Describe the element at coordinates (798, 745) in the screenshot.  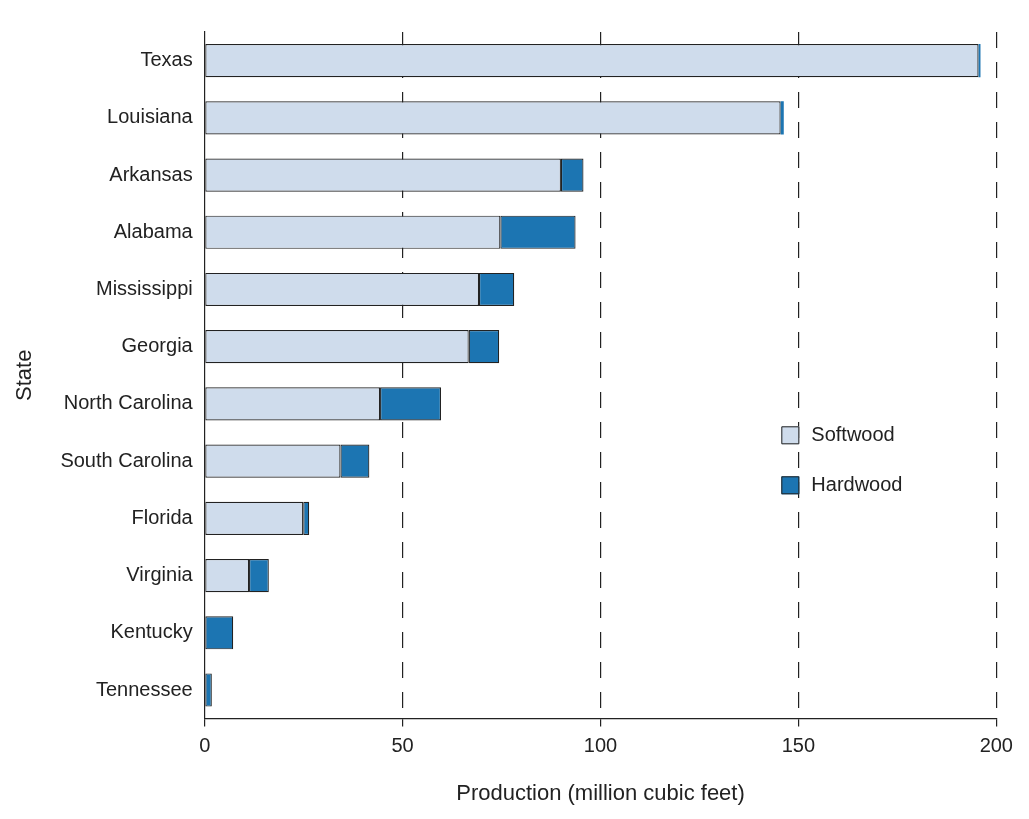
I see `x-tick-label: 150` at that location.